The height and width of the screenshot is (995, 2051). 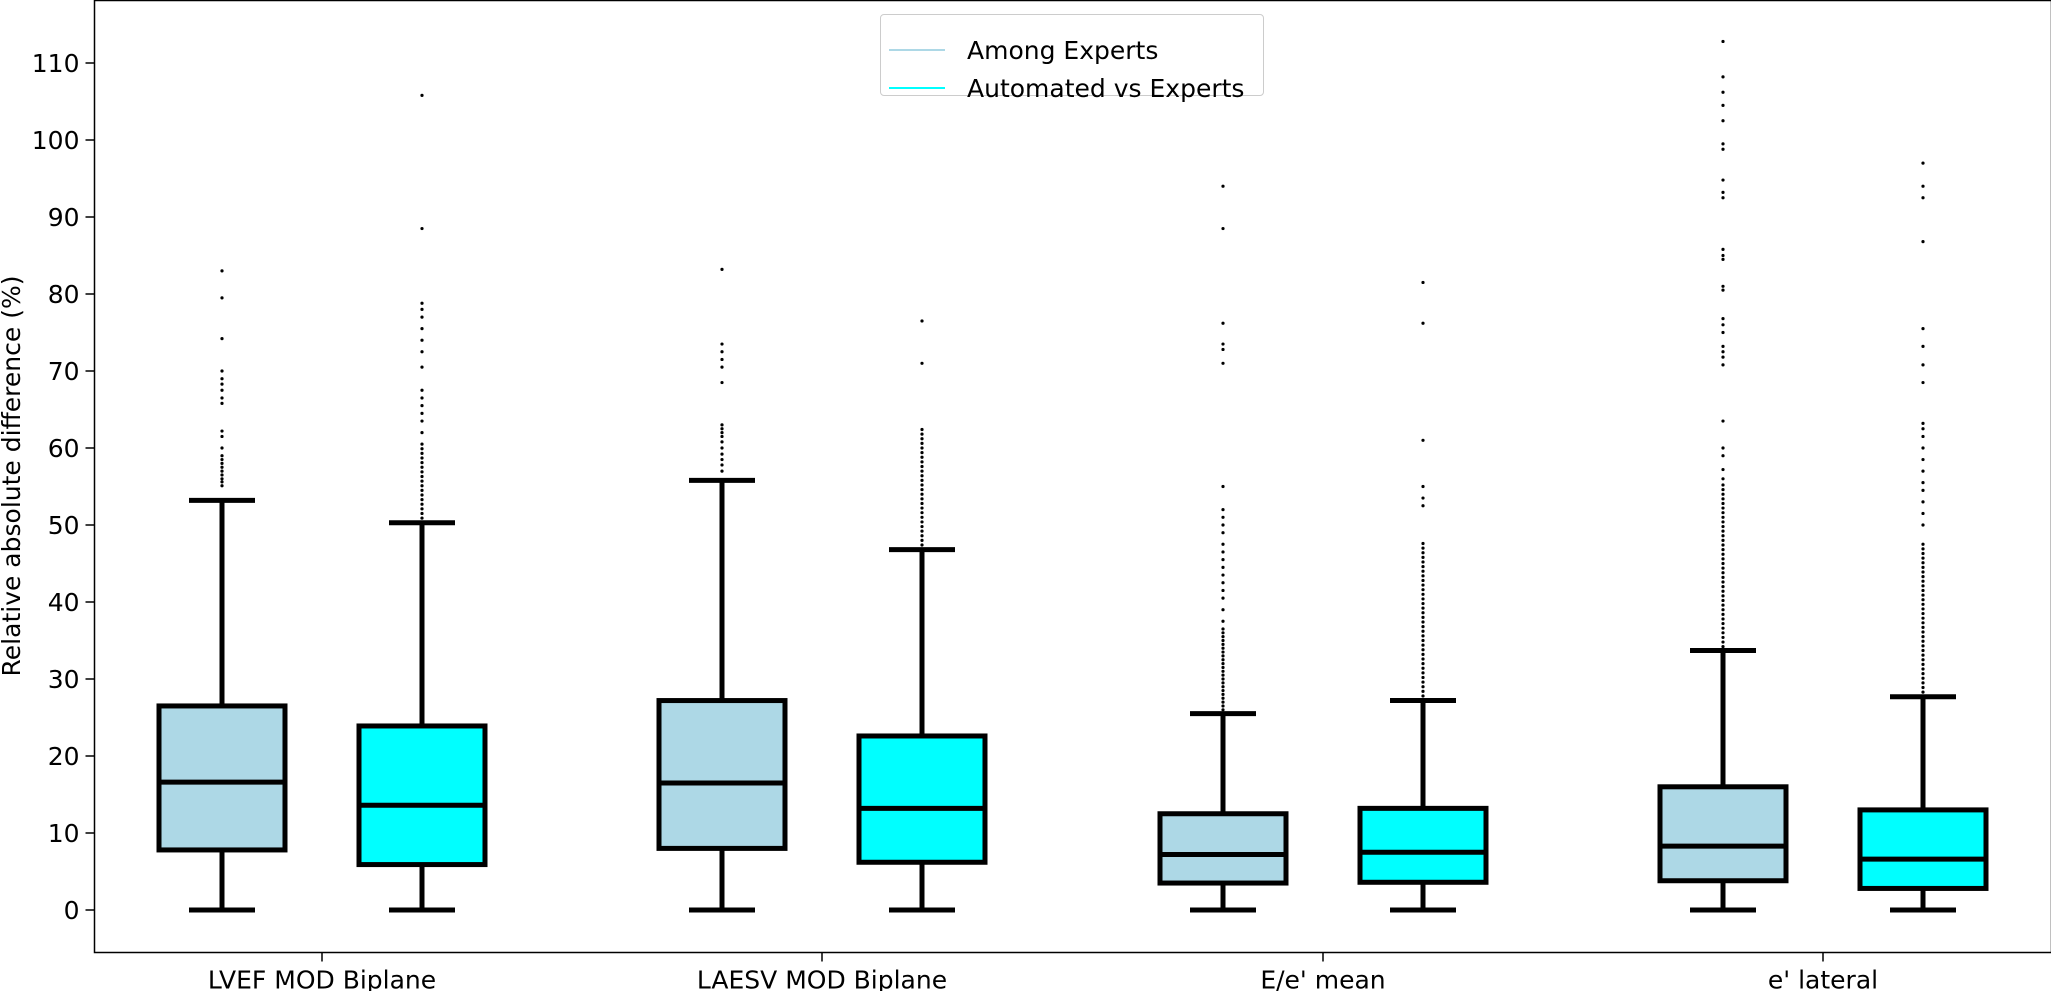 I want to click on y-tick-label: 40, so click(x=64, y=602).